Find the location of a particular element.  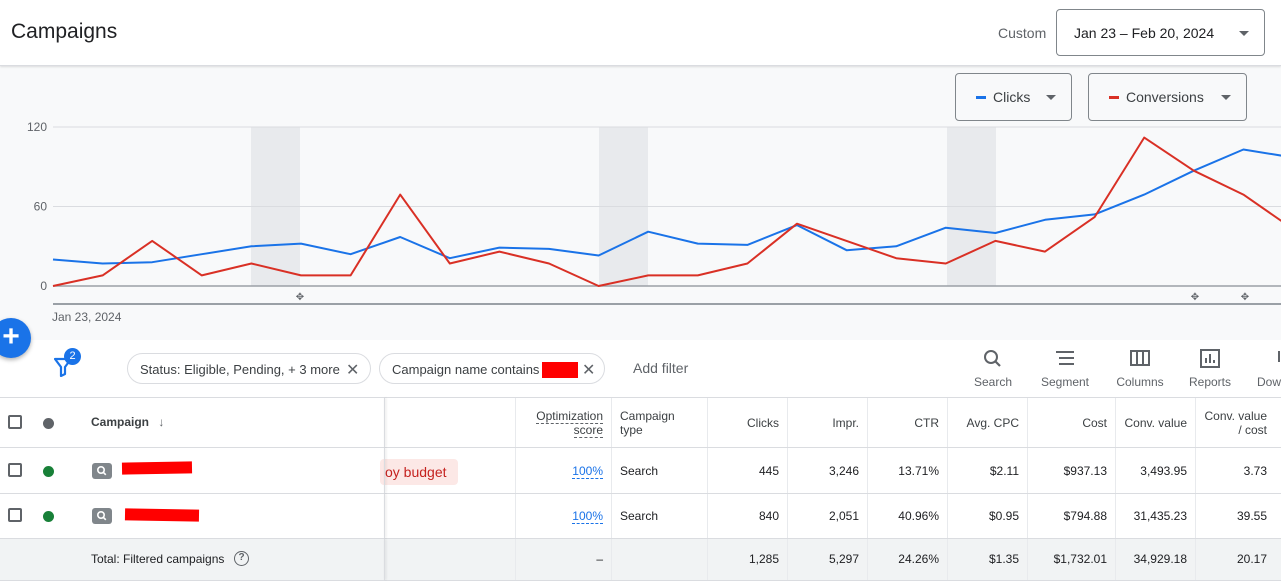

filter-count-badge: 2 is located at coordinates (72, 356).